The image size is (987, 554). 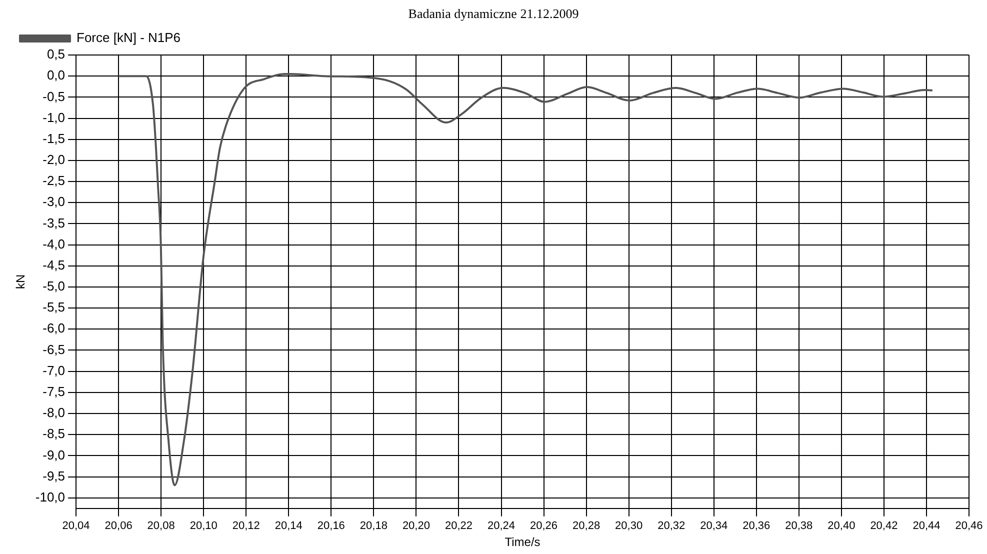 I want to click on x-axis-title: Time/s, so click(x=522, y=542).